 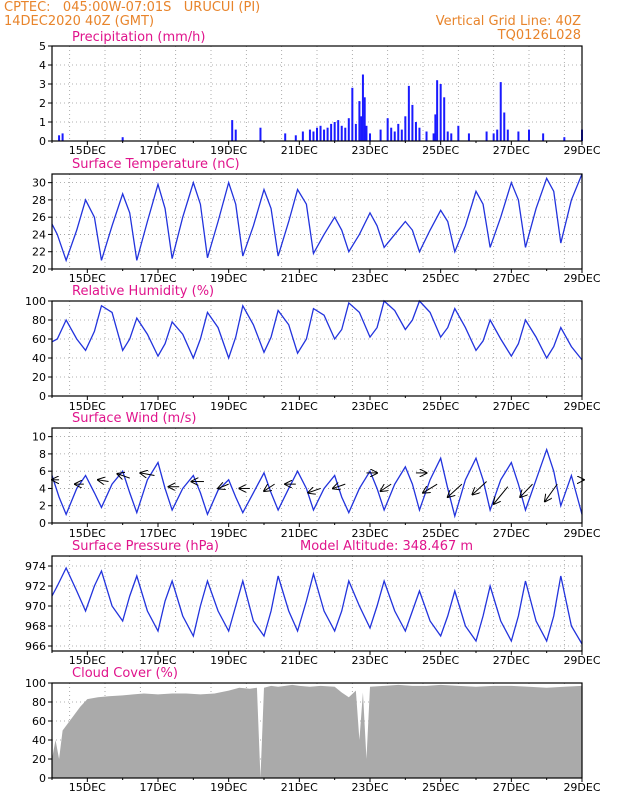 What do you see at coordinates (125, 673) in the screenshot?
I see `panel-title: Cloud Cover (%)` at bounding box center [125, 673].